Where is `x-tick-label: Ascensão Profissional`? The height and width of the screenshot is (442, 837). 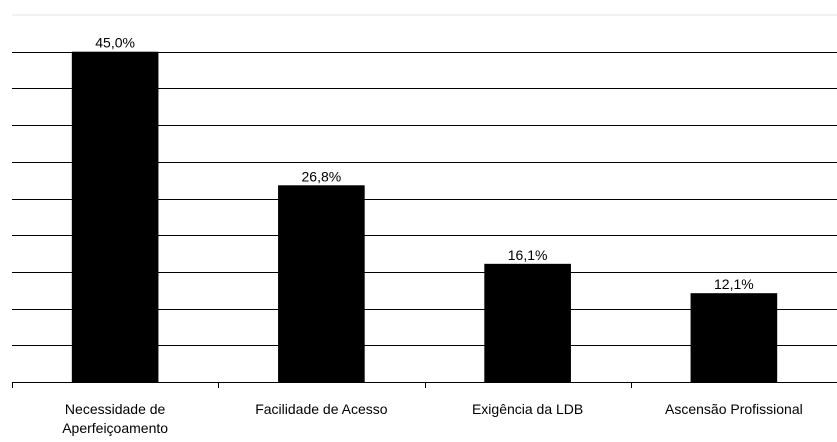
x-tick-label: Ascensão Profissional is located at coordinates (734, 409).